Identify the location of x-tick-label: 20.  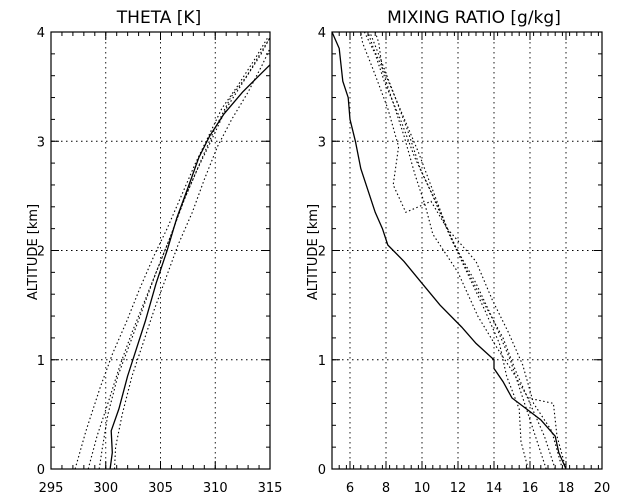
(602, 488).